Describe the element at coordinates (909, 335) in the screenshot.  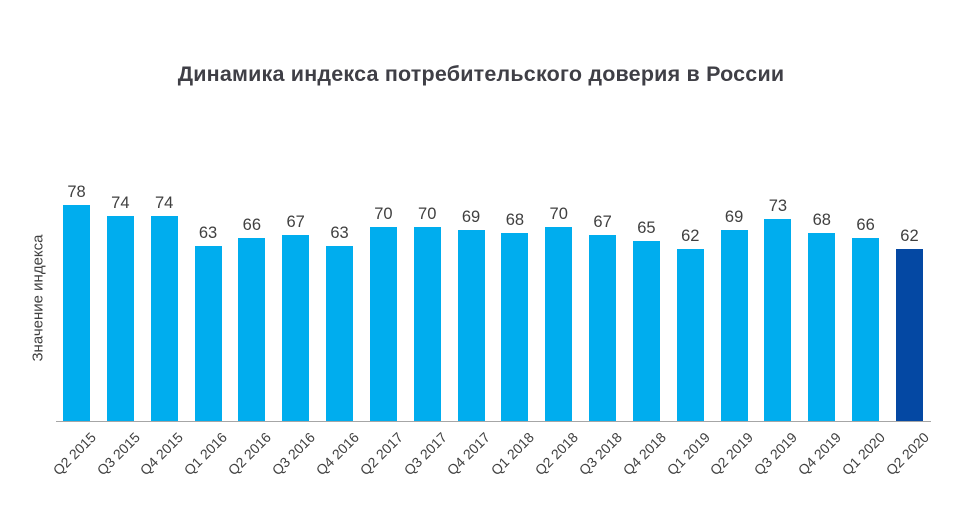
I see `bar-highlighted` at that location.